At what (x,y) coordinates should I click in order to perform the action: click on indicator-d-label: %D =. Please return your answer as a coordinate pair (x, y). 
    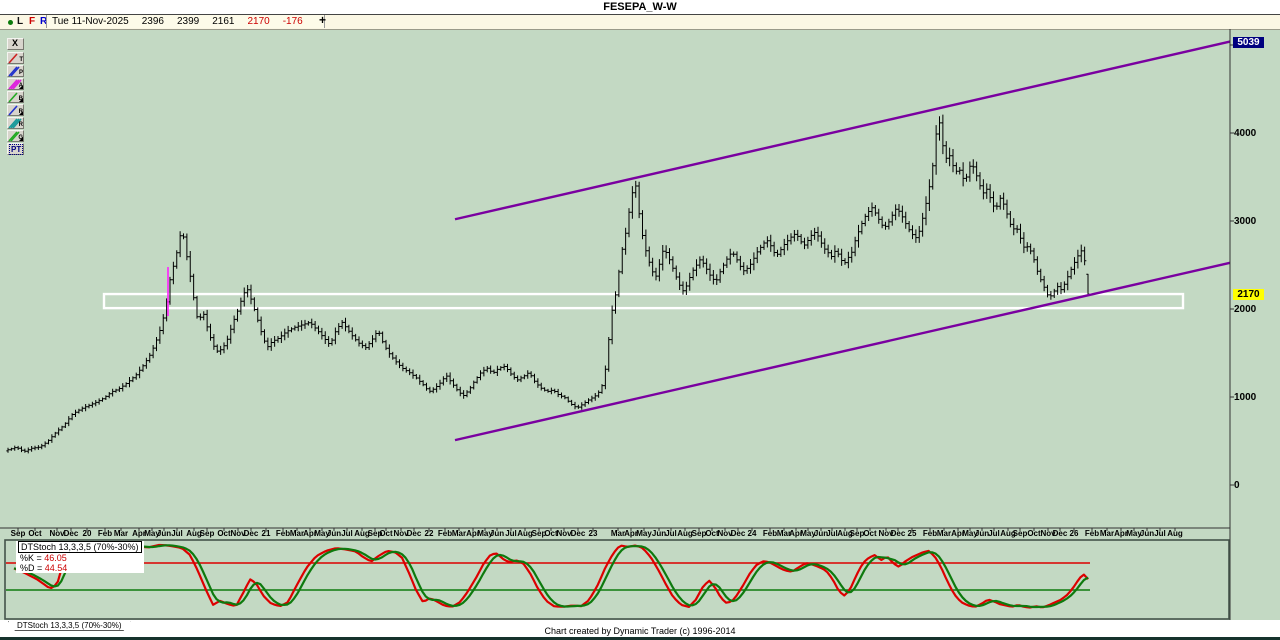
    Looking at the image, I should click on (31, 568).